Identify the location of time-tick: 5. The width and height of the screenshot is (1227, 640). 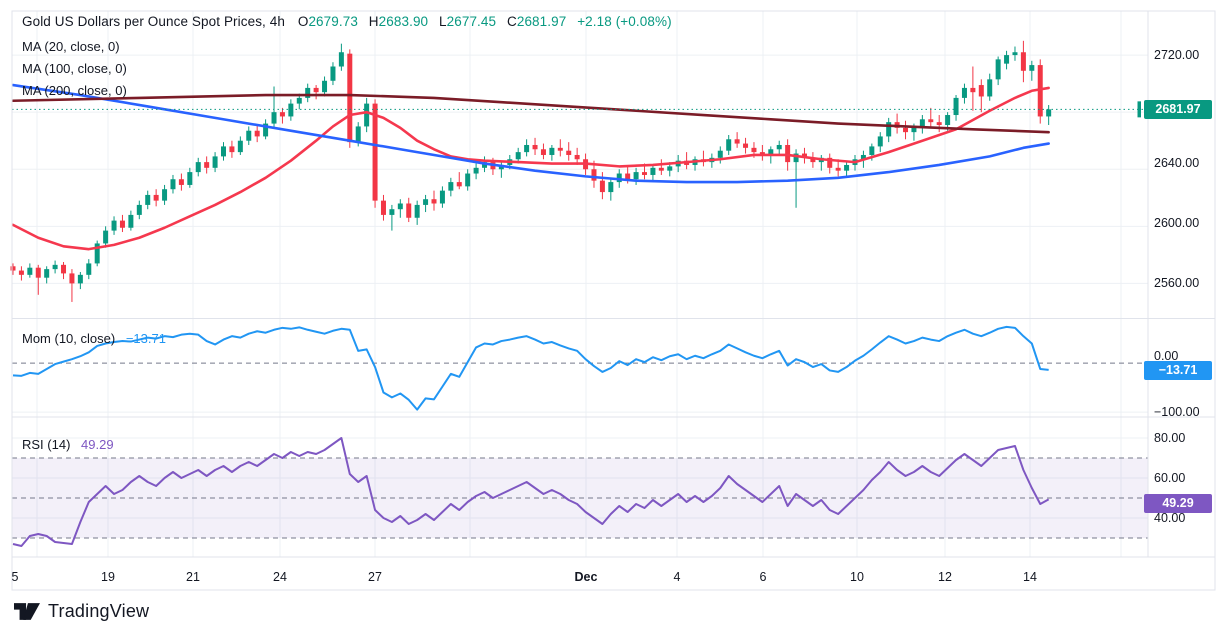
(15, 577).